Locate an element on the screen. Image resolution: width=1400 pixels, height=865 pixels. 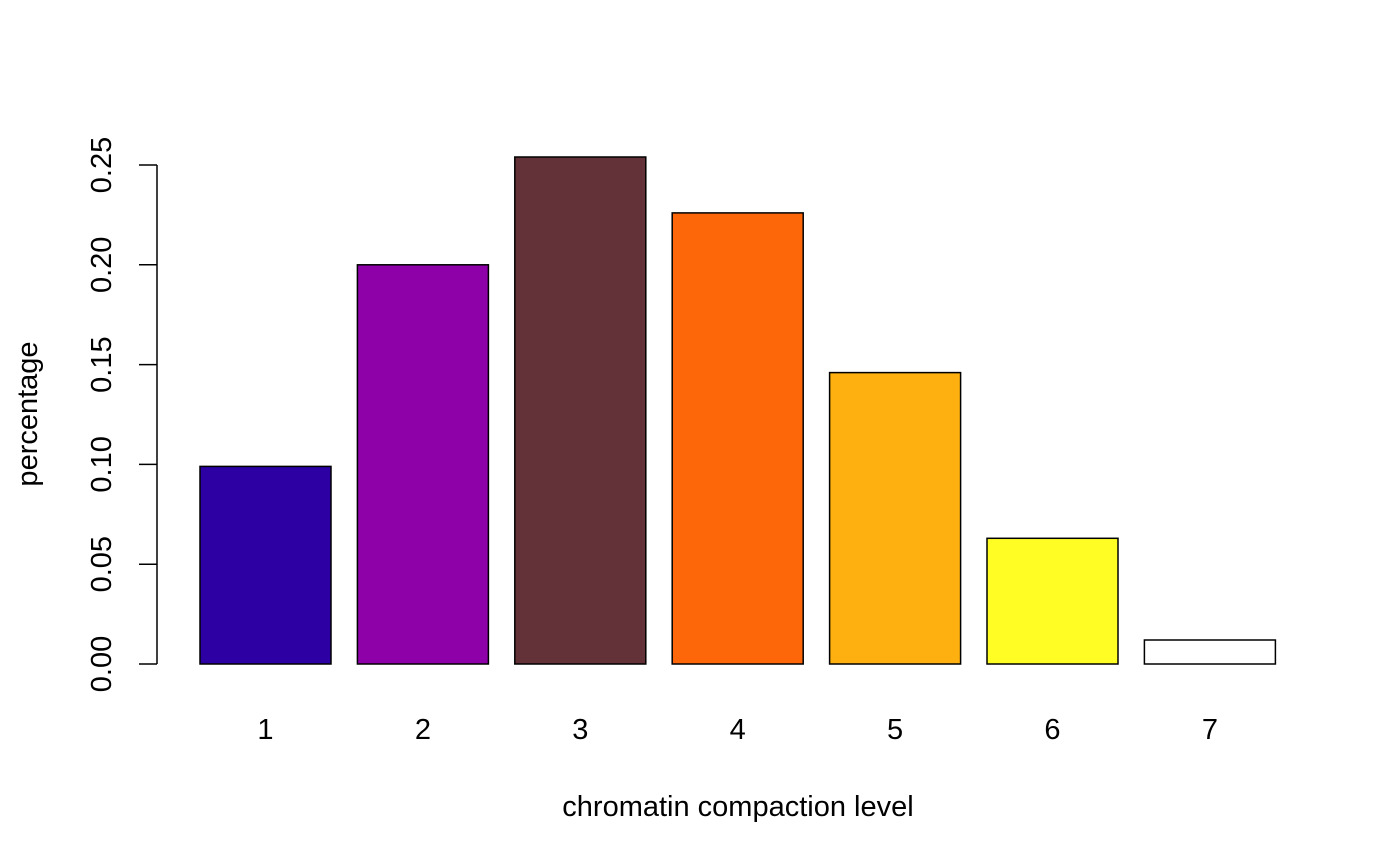
x-tick-label: 3 is located at coordinates (580, 730).